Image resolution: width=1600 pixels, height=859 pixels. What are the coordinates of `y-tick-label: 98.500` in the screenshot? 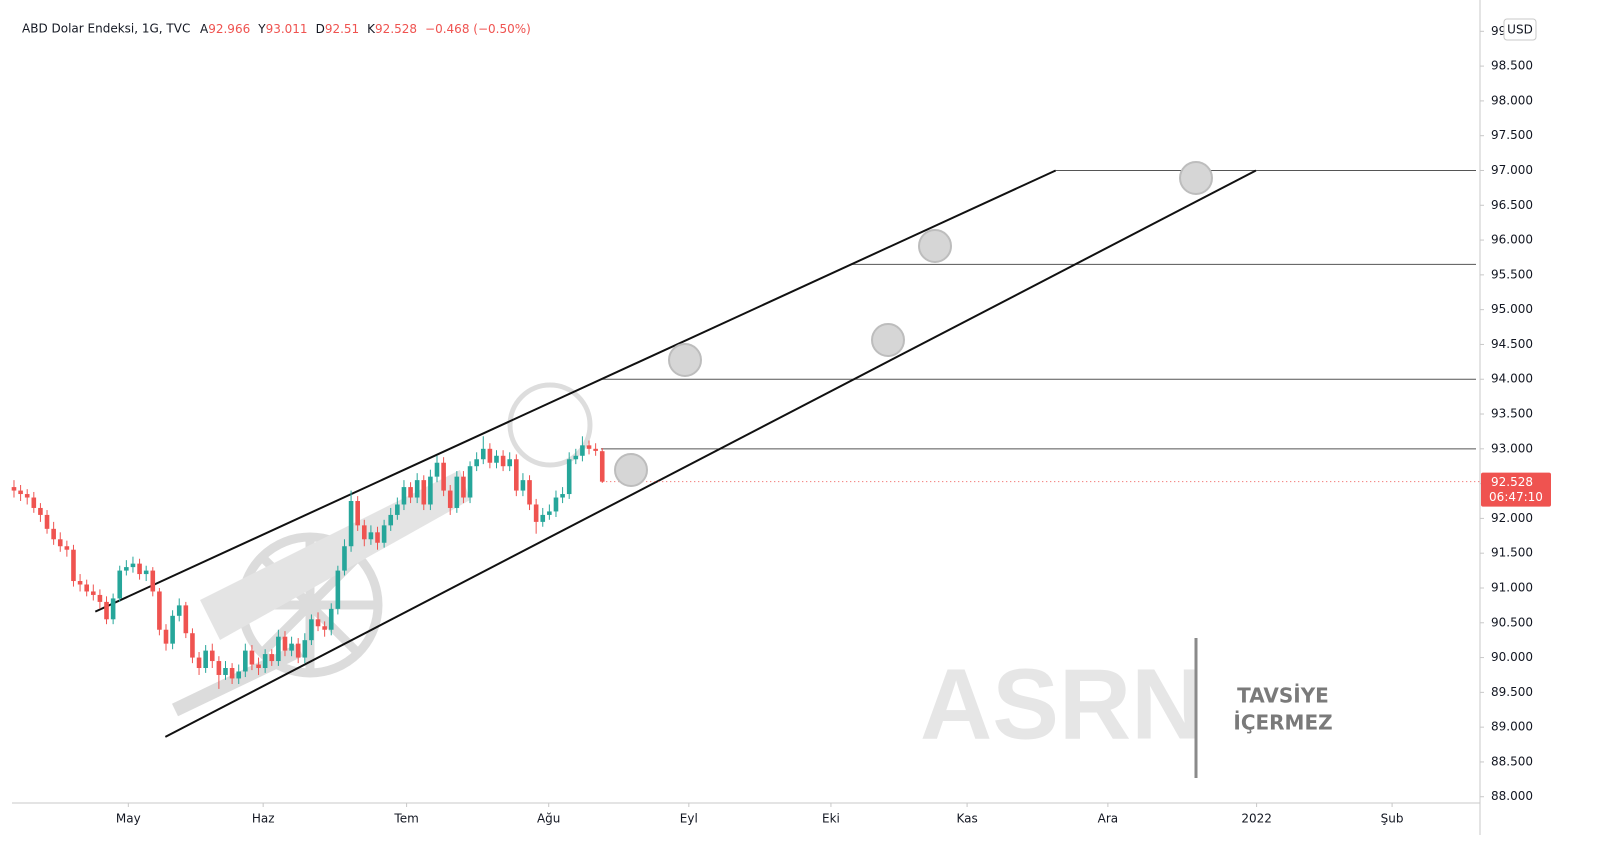 It's located at (1512, 66).